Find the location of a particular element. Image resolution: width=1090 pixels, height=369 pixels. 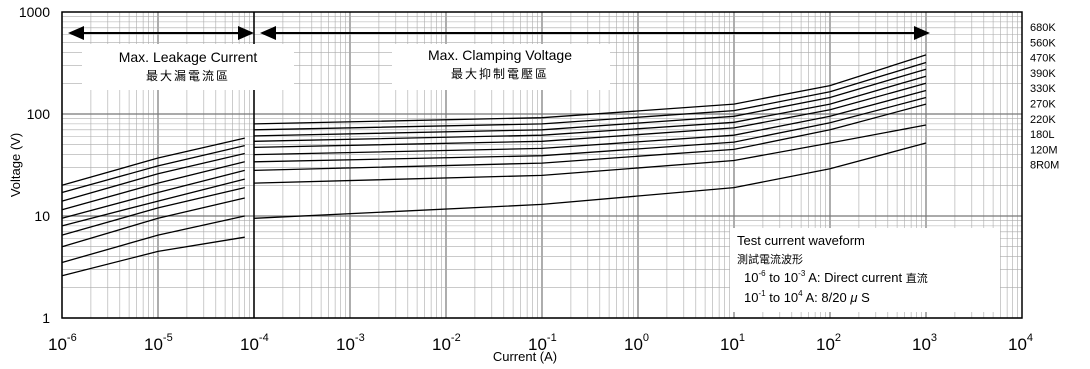

y-axis-label: Voltage (V) is located at coordinates (15, 165).